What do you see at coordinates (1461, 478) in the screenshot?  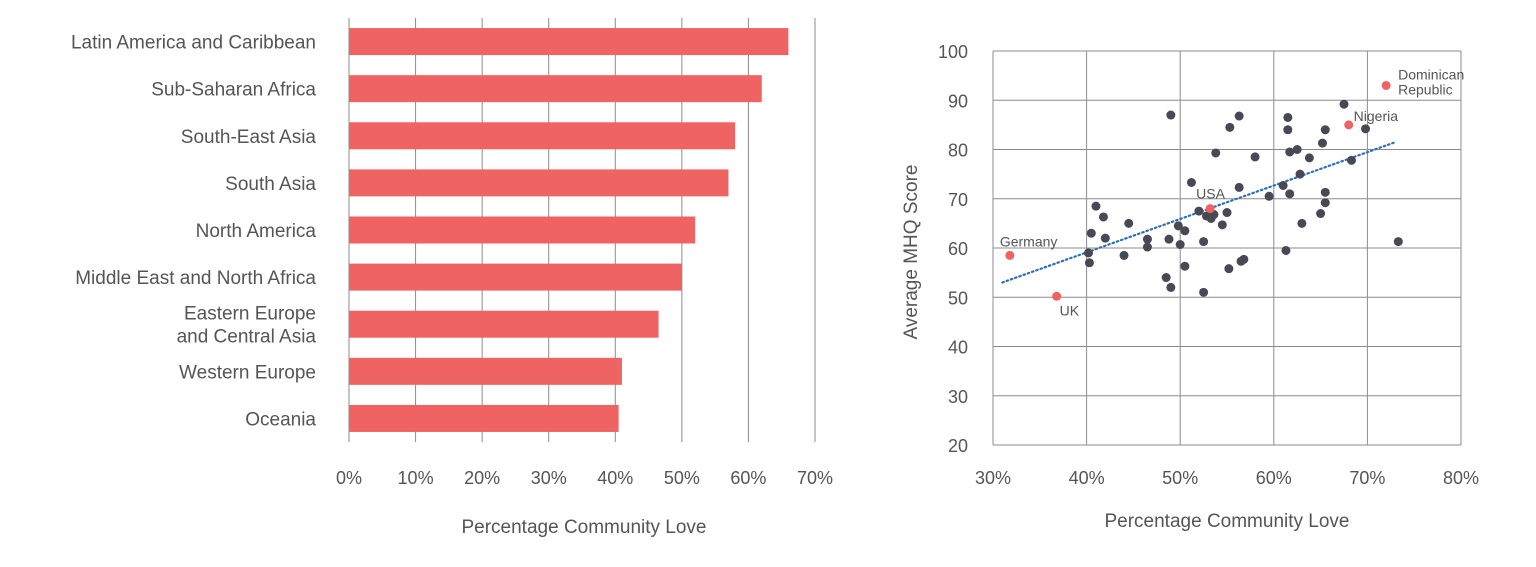 I see `scatter-x-tick-label: 80%` at bounding box center [1461, 478].